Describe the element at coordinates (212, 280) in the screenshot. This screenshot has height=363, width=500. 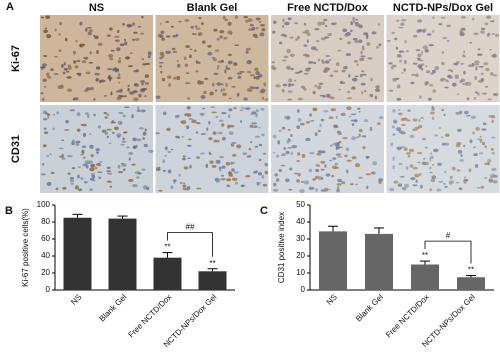
I see `bar` at that location.